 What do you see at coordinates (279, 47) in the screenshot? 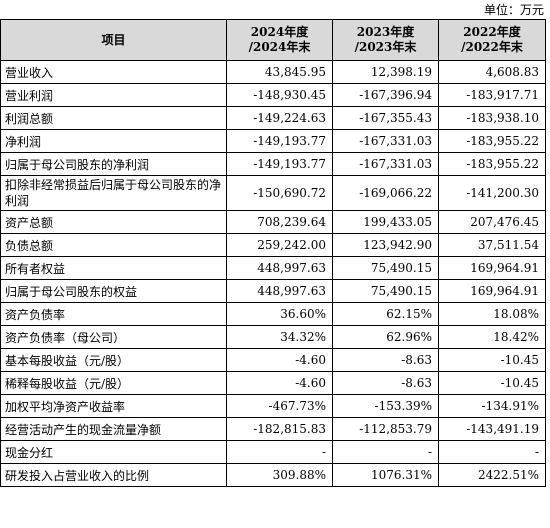
I see `header-2024-line2: /2024年末` at bounding box center [279, 47].